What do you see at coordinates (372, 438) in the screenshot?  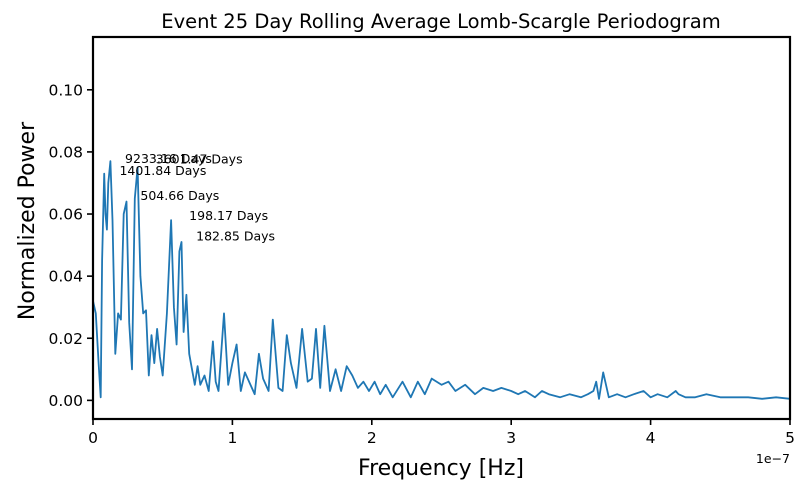 I see `x-tick-label: 2` at bounding box center [372, 438].